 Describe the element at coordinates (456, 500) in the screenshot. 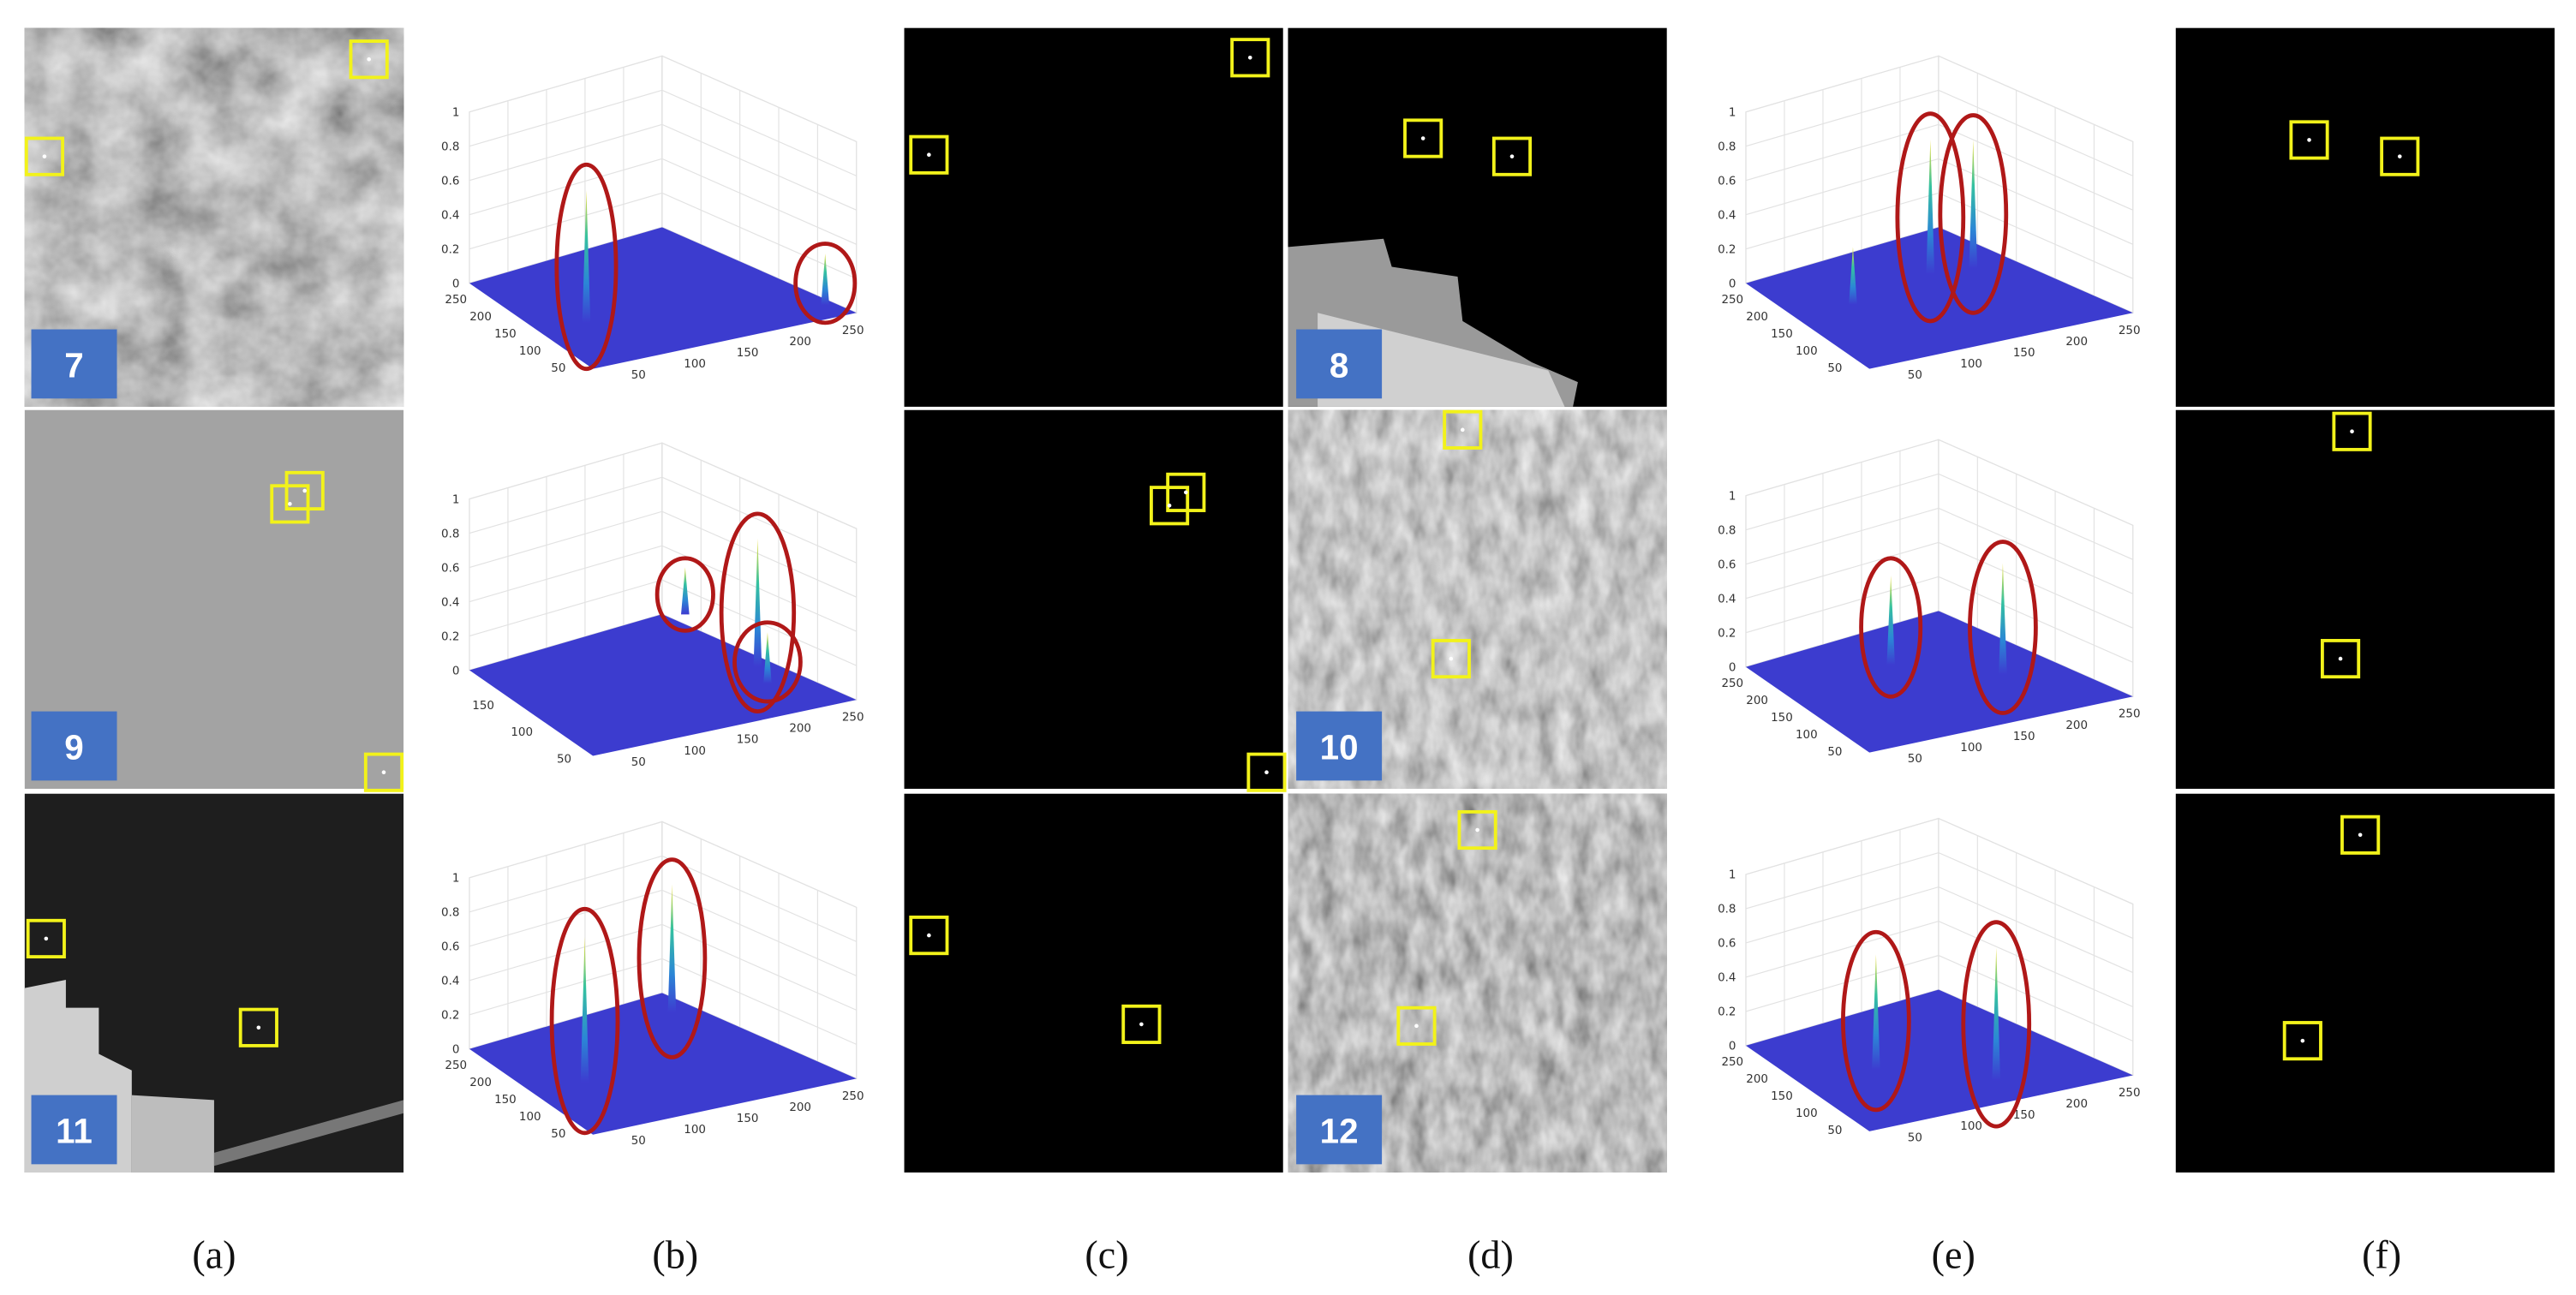

I see `z-tick-label: 1` at that location.